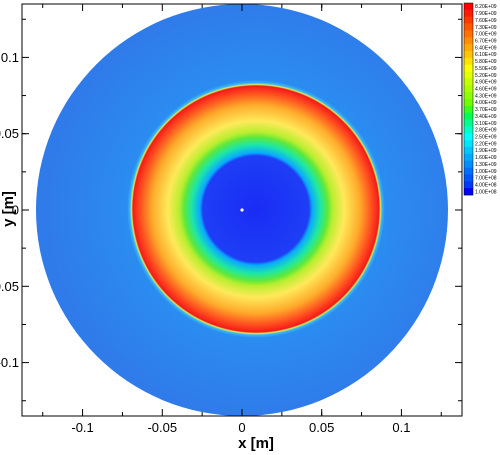 The image size is (500, 455). What do you see at coordinates (486, 48) in the screenshot?
I see `legend-label: 6.40E+09` at bounding box center [486, 48].